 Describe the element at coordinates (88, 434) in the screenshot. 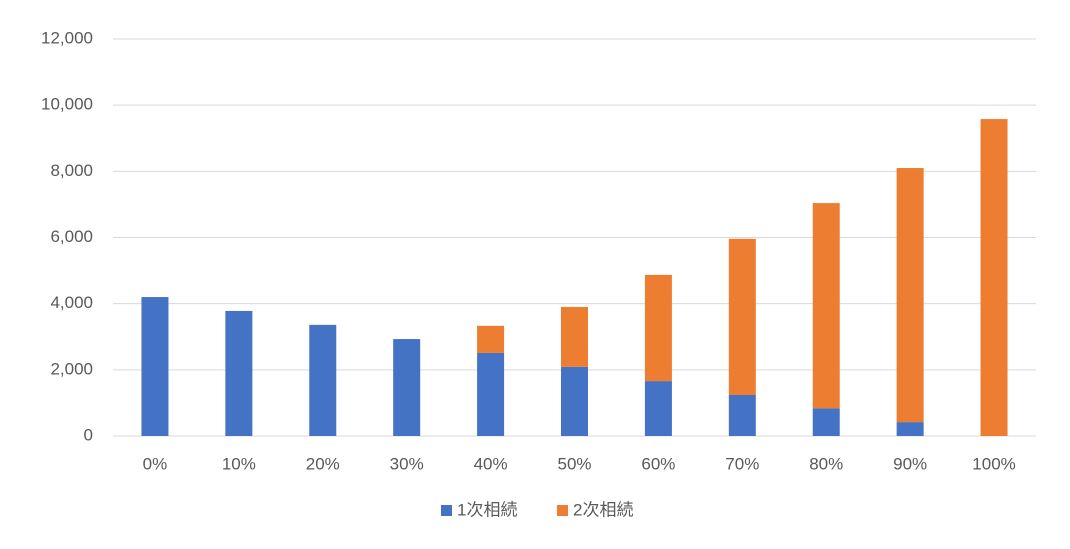

I see `y-tick-label: 0` at that location.